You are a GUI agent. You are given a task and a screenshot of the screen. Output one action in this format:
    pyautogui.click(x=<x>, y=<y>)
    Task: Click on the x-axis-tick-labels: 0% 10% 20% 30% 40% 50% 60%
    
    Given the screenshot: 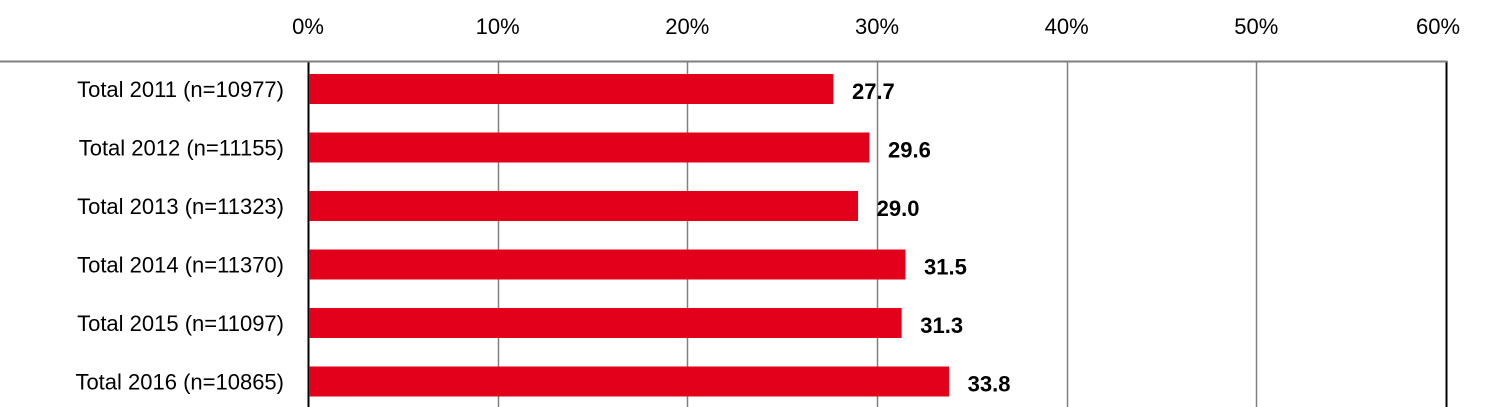 What is the action you would take?
    pyautogui.click(x=876, y=26)
    